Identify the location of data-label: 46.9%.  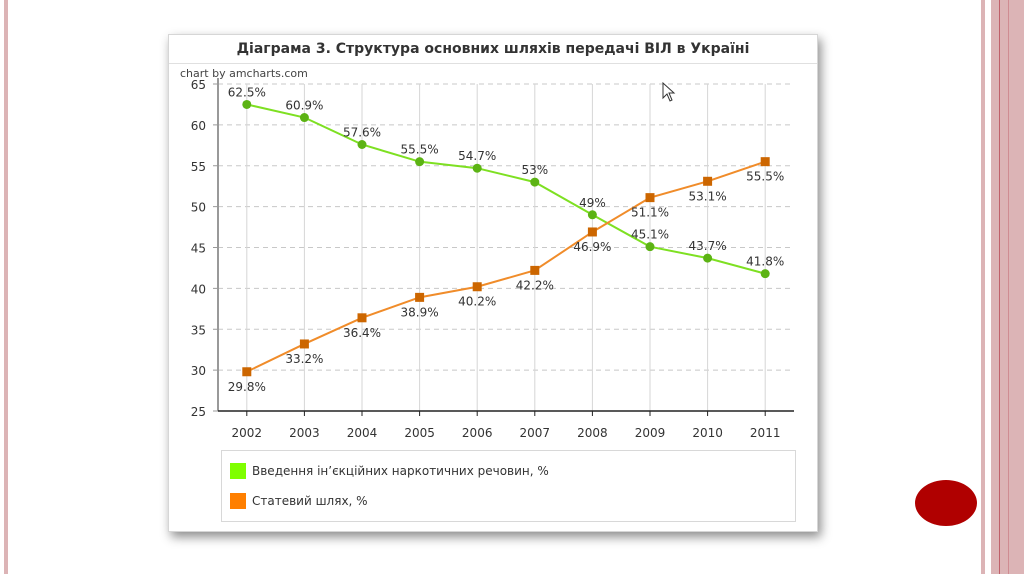
(592, 247).